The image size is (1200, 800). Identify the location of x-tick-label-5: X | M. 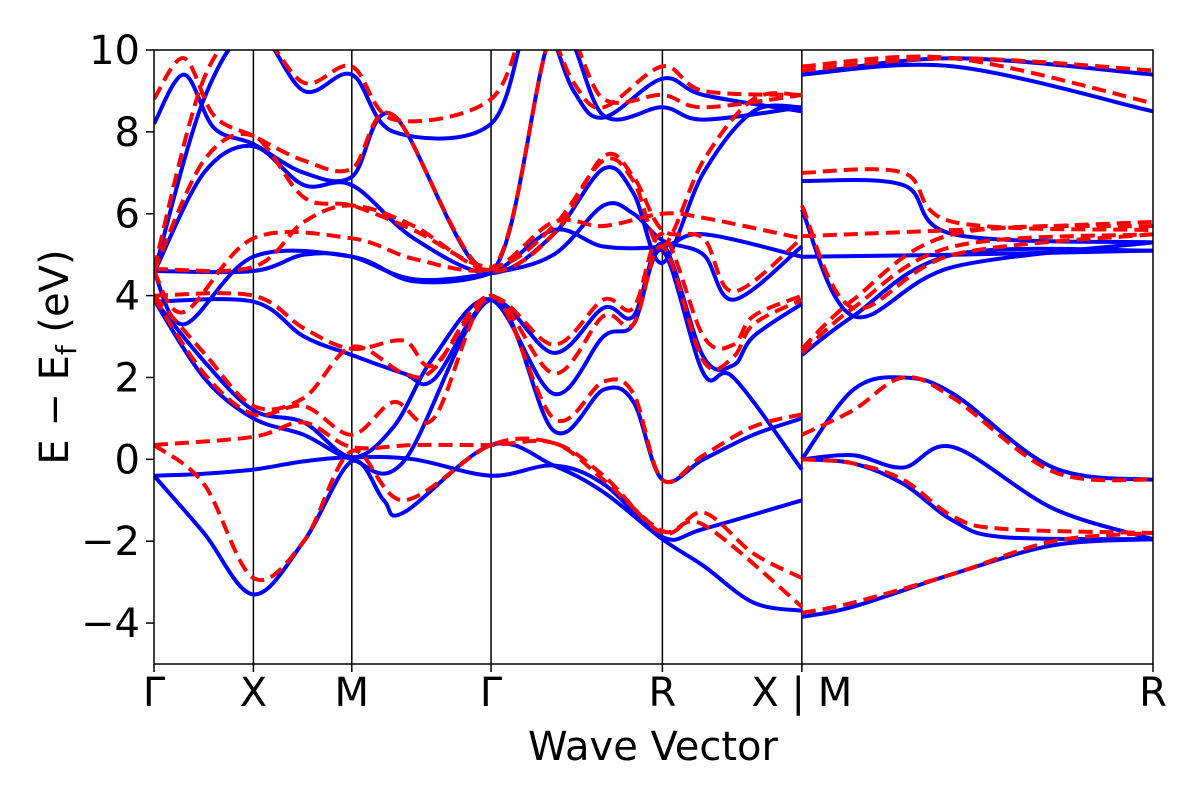
(801, 693).